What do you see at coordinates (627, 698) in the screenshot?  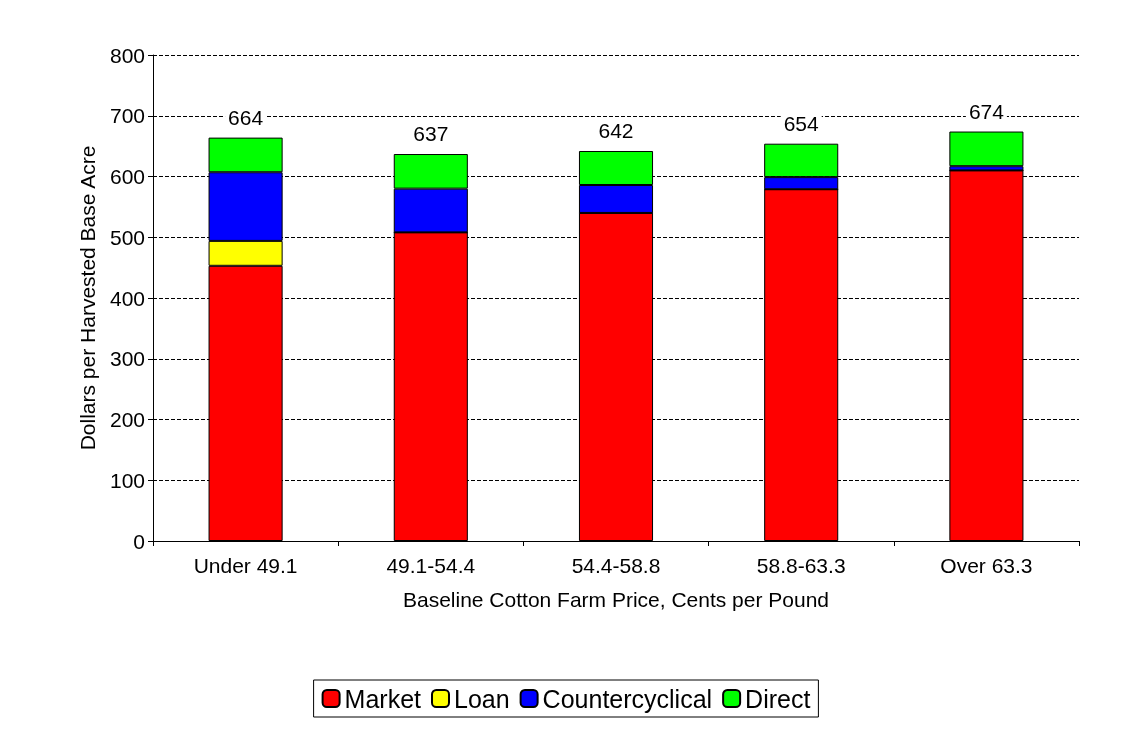 I see `legend-label: Countercyclical` at bounding box center [627, 698].